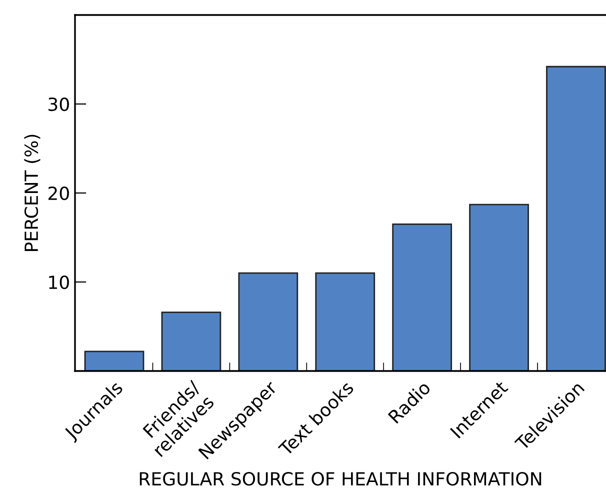 This screenshot has width=606, height=500. What do you see at coordinates (341, 479) in the screenshot?
I see `x-axis-title: REGULAR SOURCE OF HEALTH INFORMATION` at bounding box center [341, 479].